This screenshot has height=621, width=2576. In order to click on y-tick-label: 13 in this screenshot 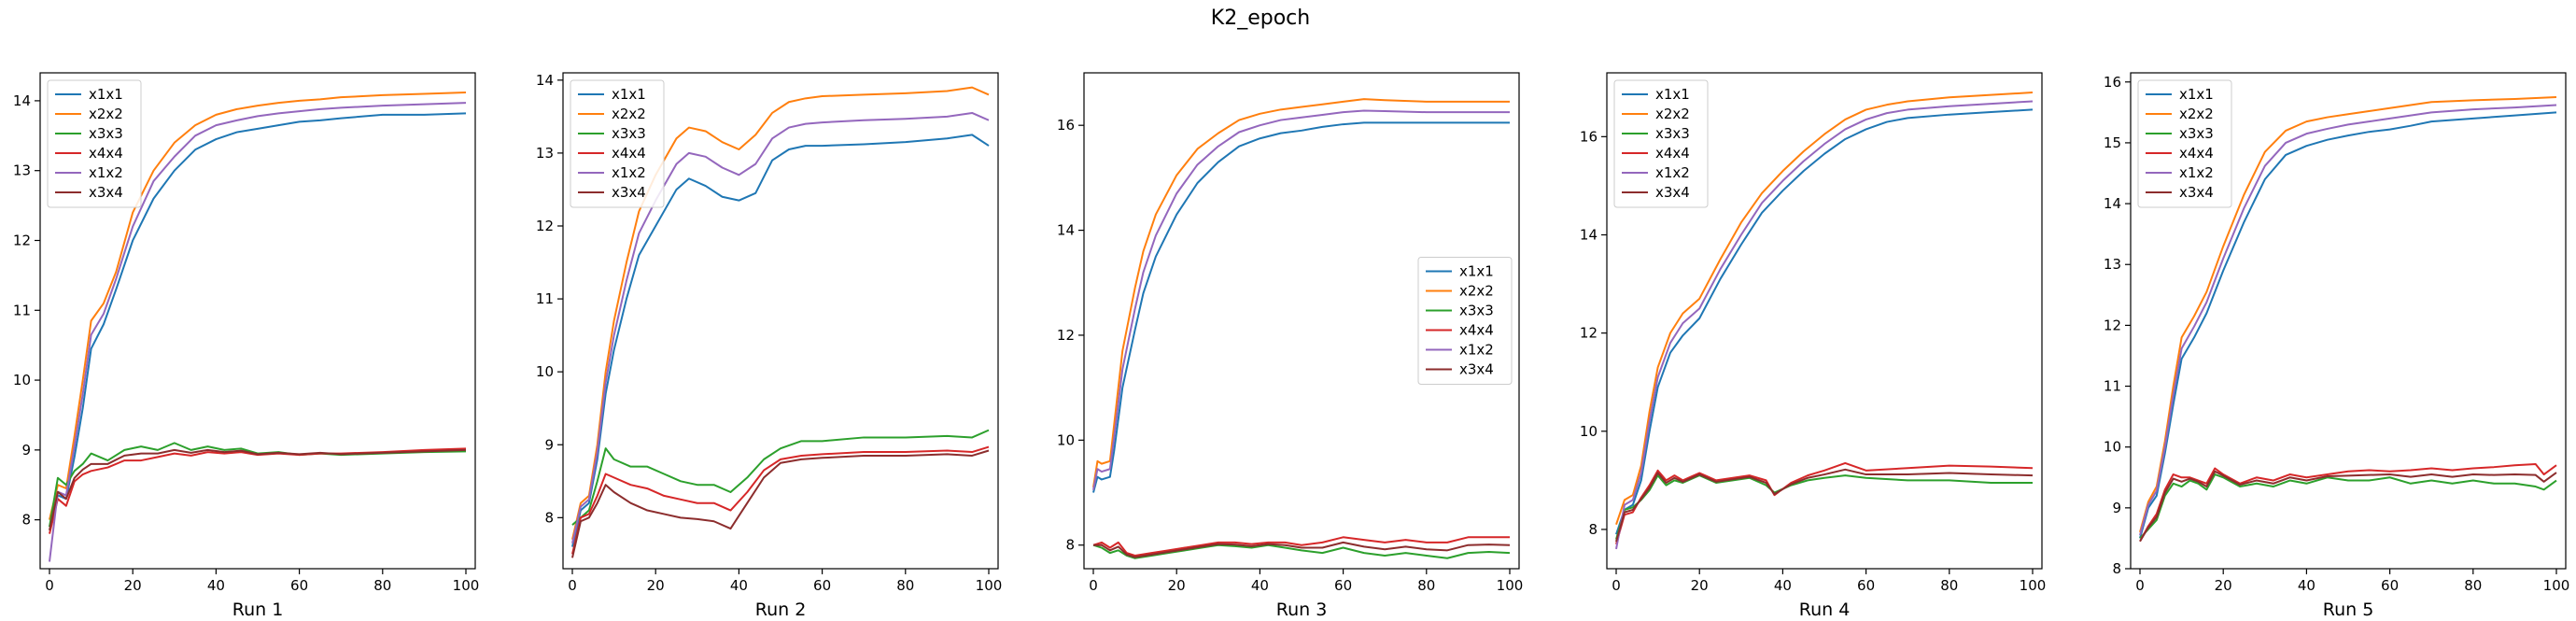, I will do `click(22, 171)`.